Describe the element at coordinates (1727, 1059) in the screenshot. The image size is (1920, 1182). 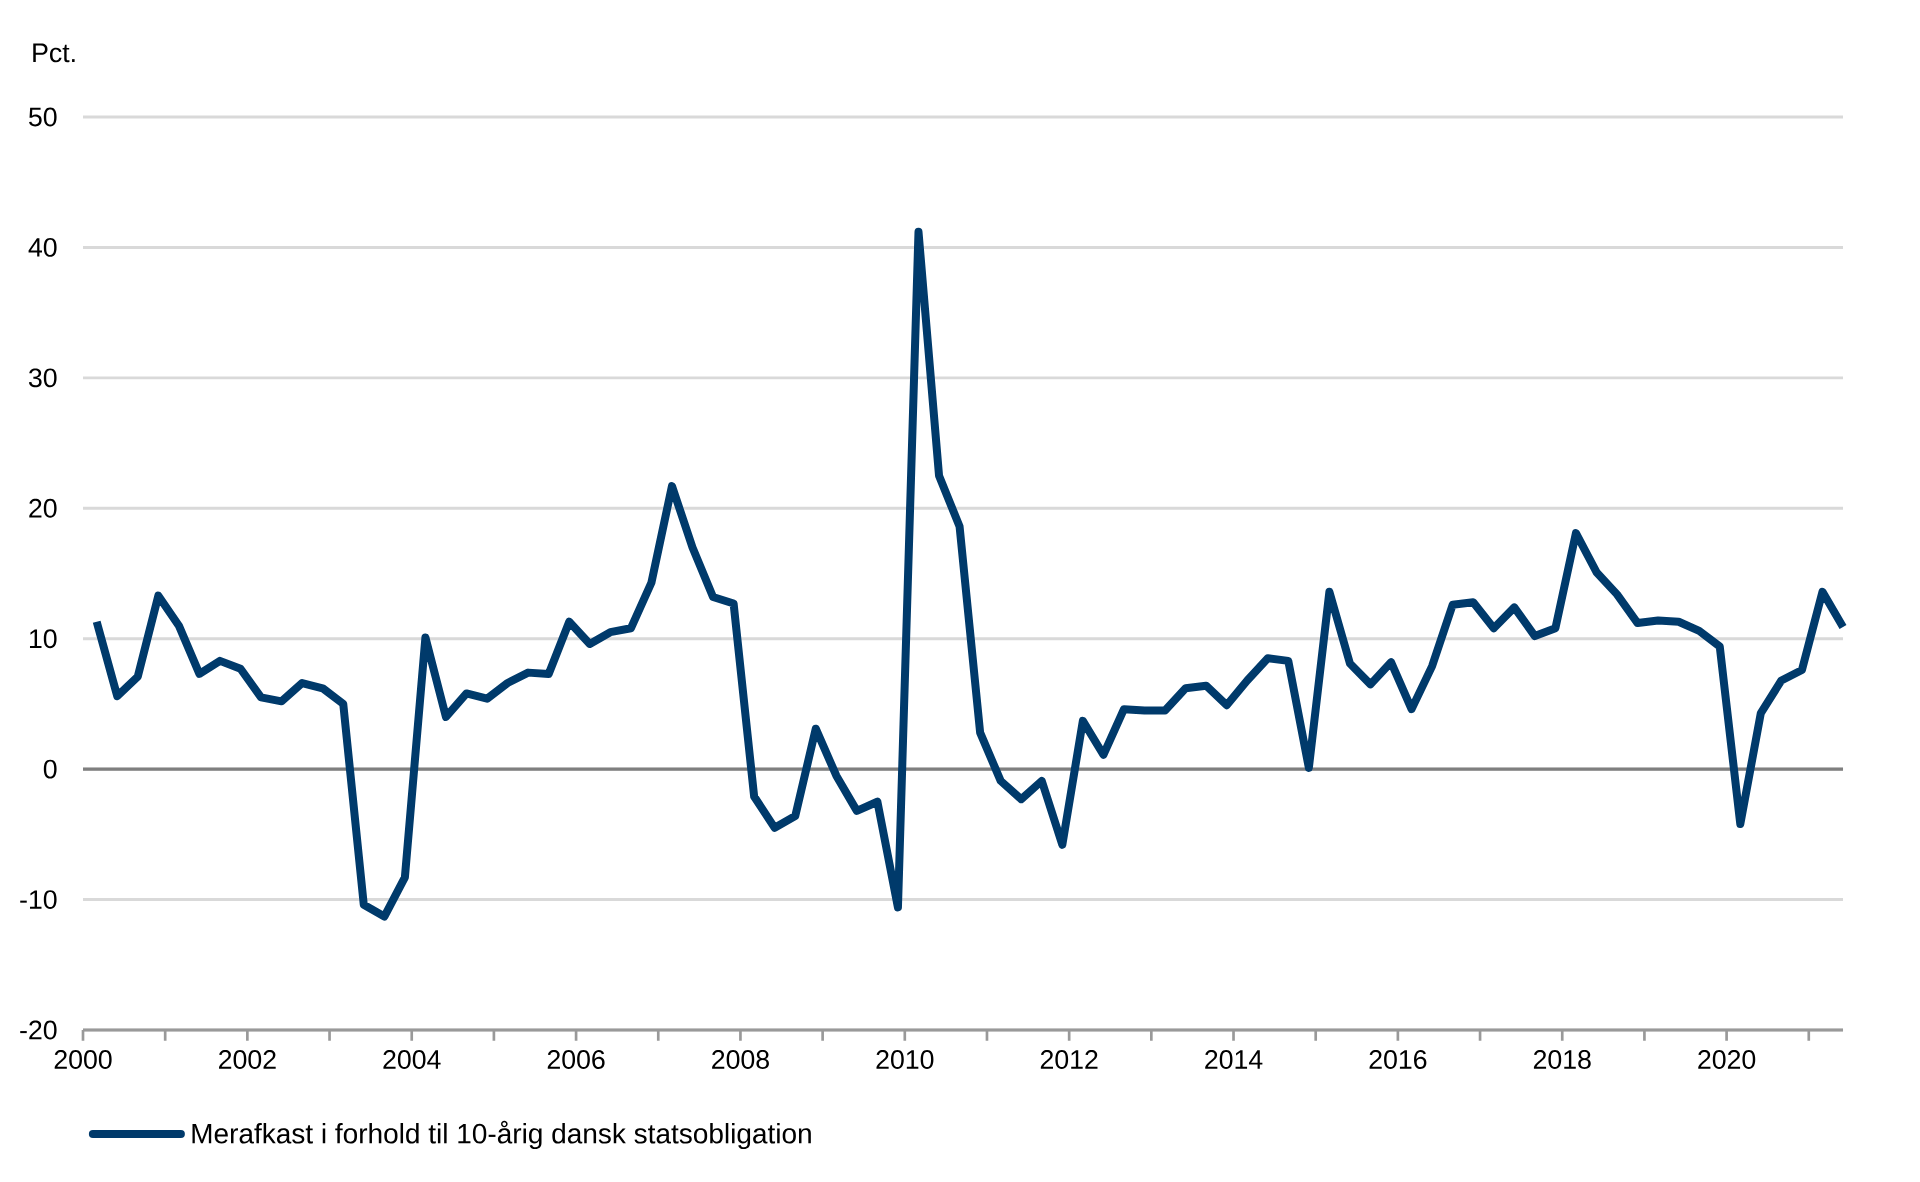
I see `x-tick-label: 2020` at that location.